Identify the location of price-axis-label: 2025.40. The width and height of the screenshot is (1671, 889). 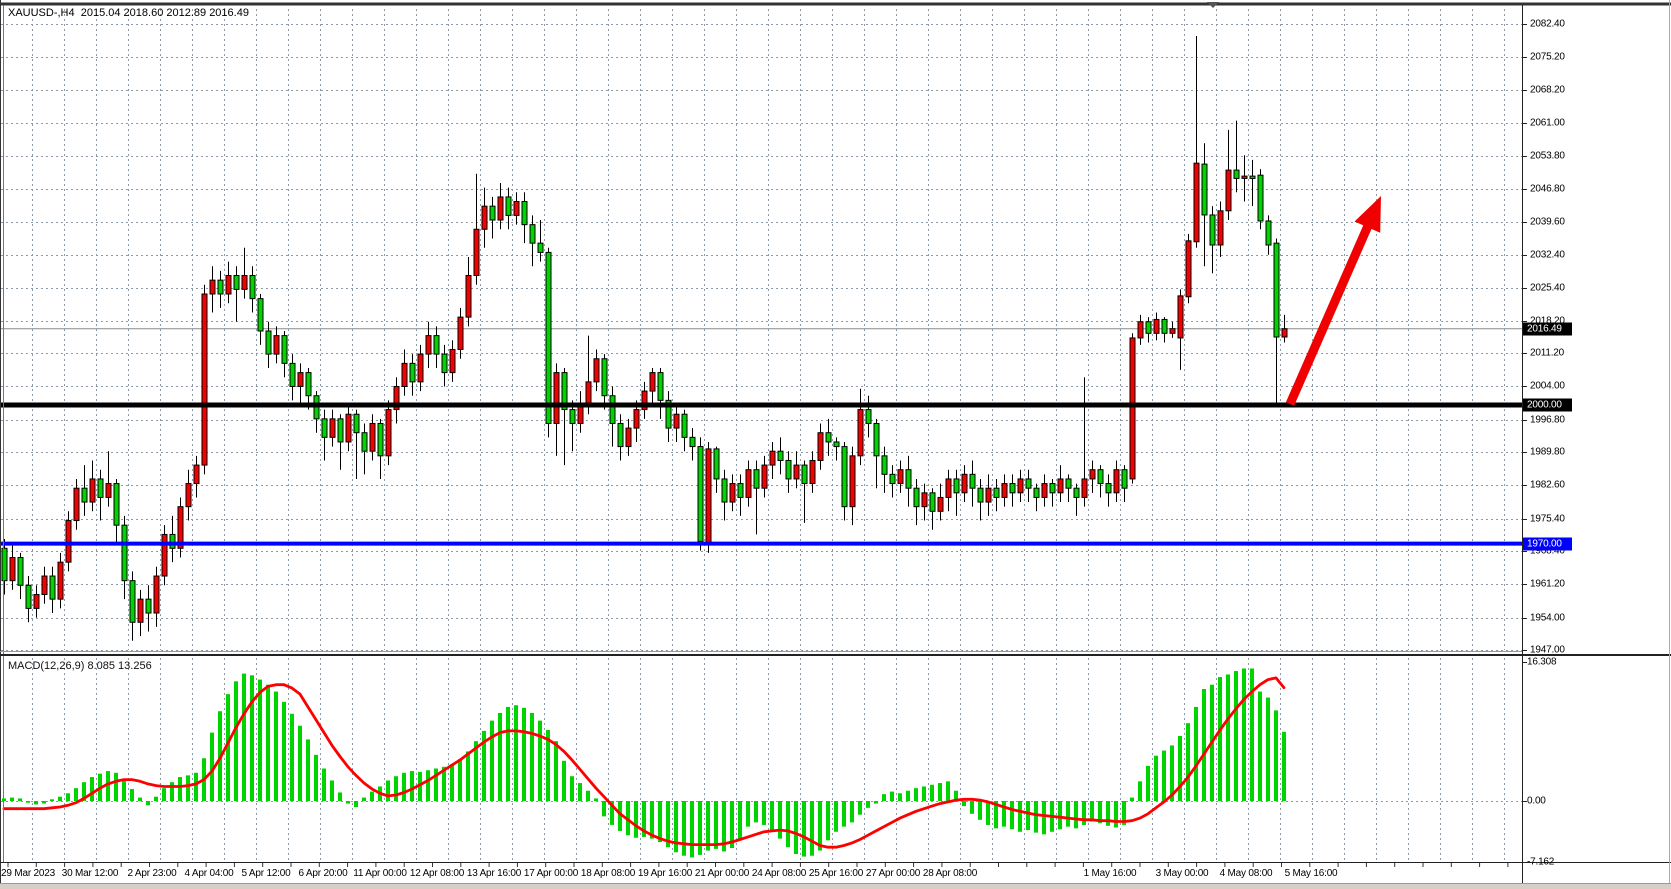
(1547, 288).